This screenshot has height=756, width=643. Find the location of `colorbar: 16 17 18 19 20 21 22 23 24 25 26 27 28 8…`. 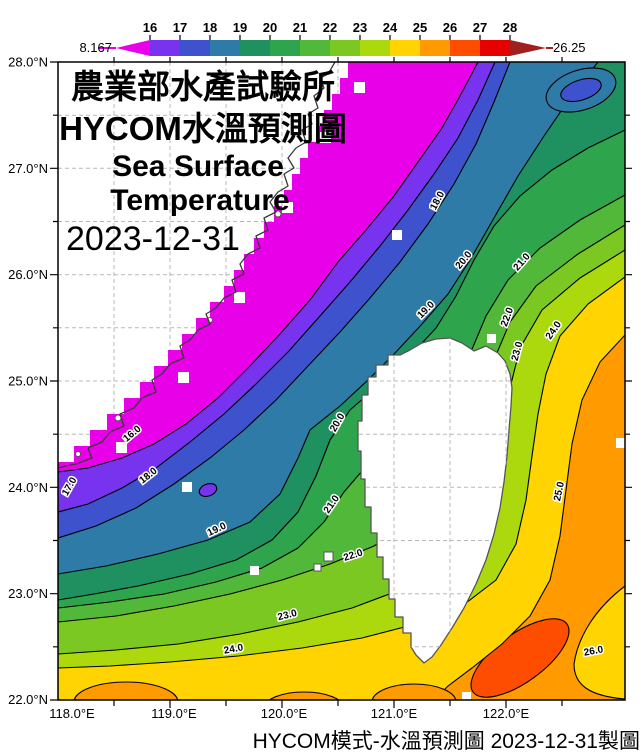

colorbar: 16 17 18 19 20 21 22 23 24 25 26 27 28 8… is located at coordinates (332, 38).